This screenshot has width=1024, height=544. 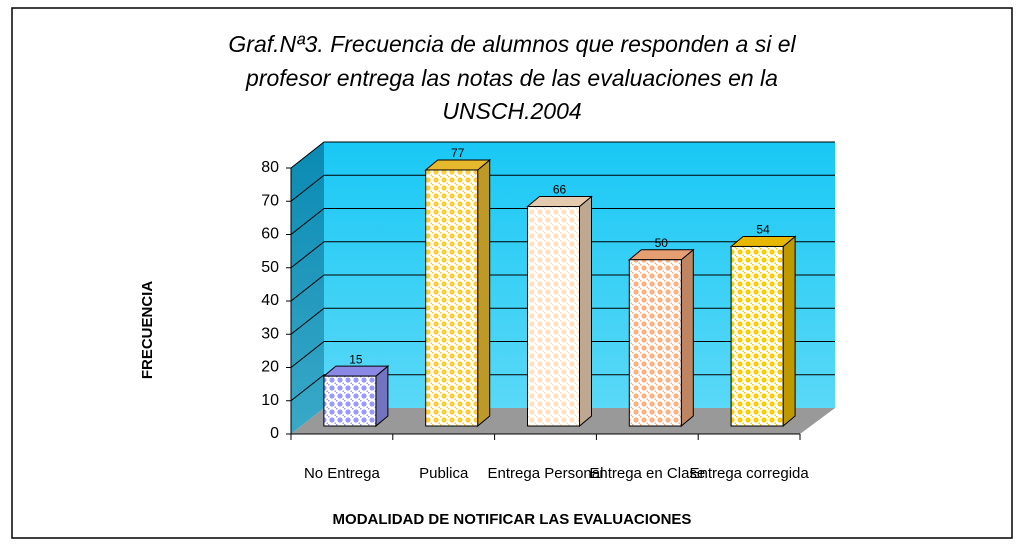 I want to click on value-label: 15, so click(x=356, y=359).